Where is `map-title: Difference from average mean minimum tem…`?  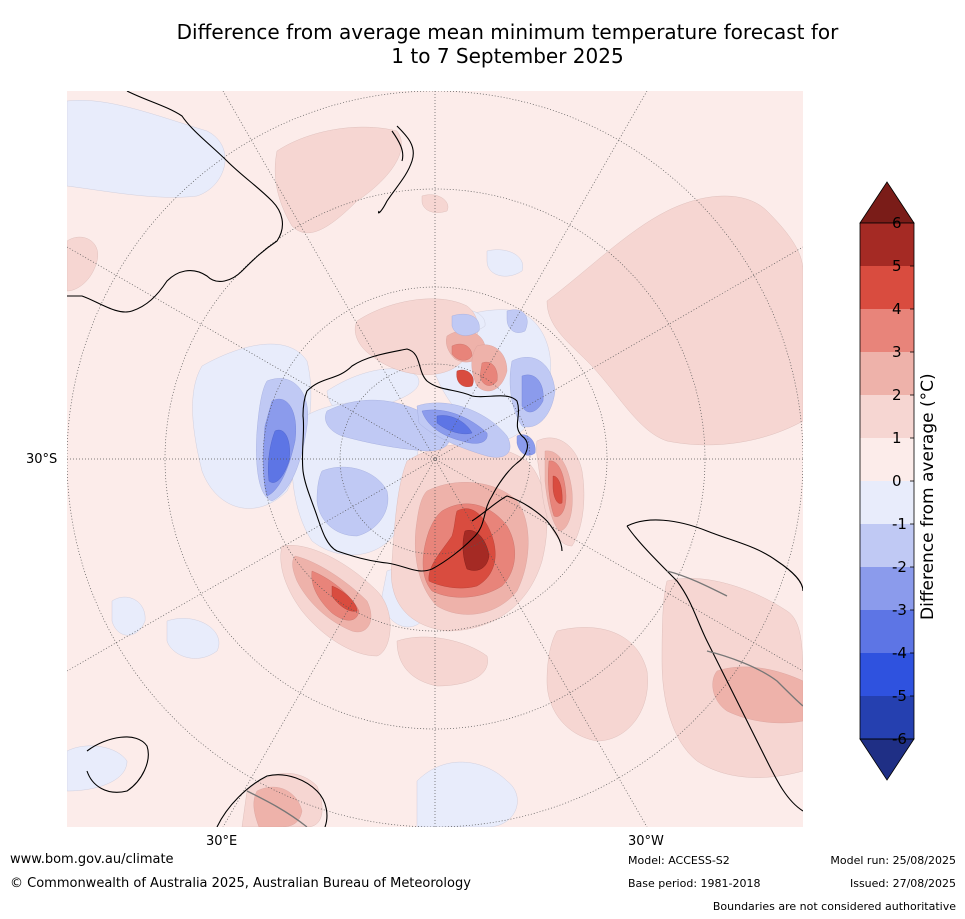 map-title: Difference from average mean minimum tem… is located at coordinates (507, 44).